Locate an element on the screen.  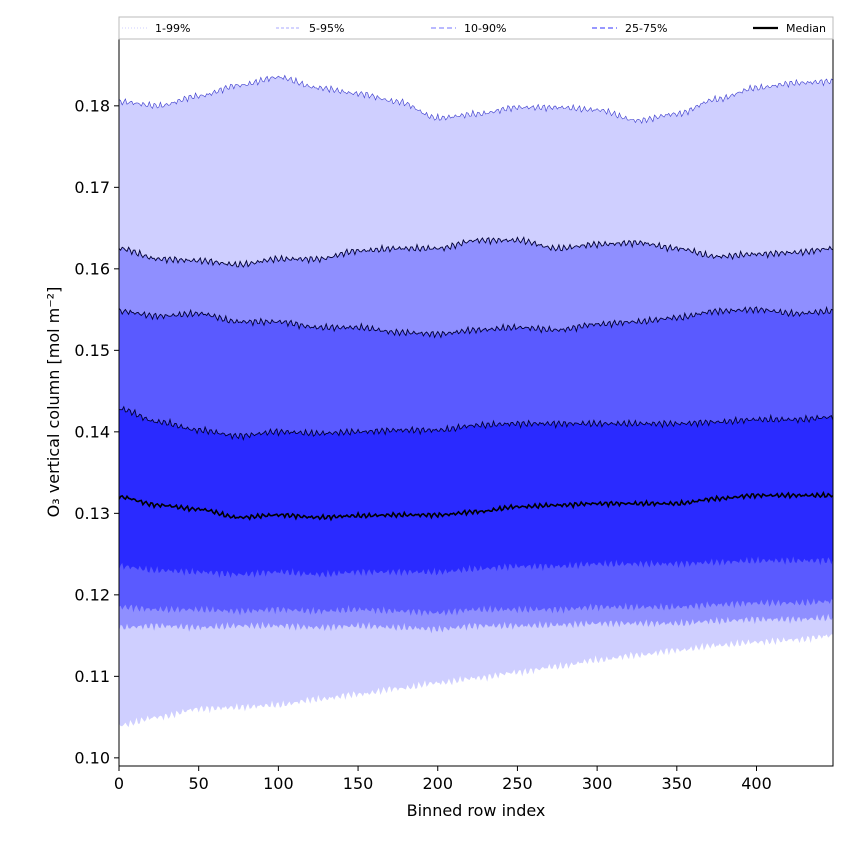
legend-label: 5-95% is located at coordinates (326, 28).